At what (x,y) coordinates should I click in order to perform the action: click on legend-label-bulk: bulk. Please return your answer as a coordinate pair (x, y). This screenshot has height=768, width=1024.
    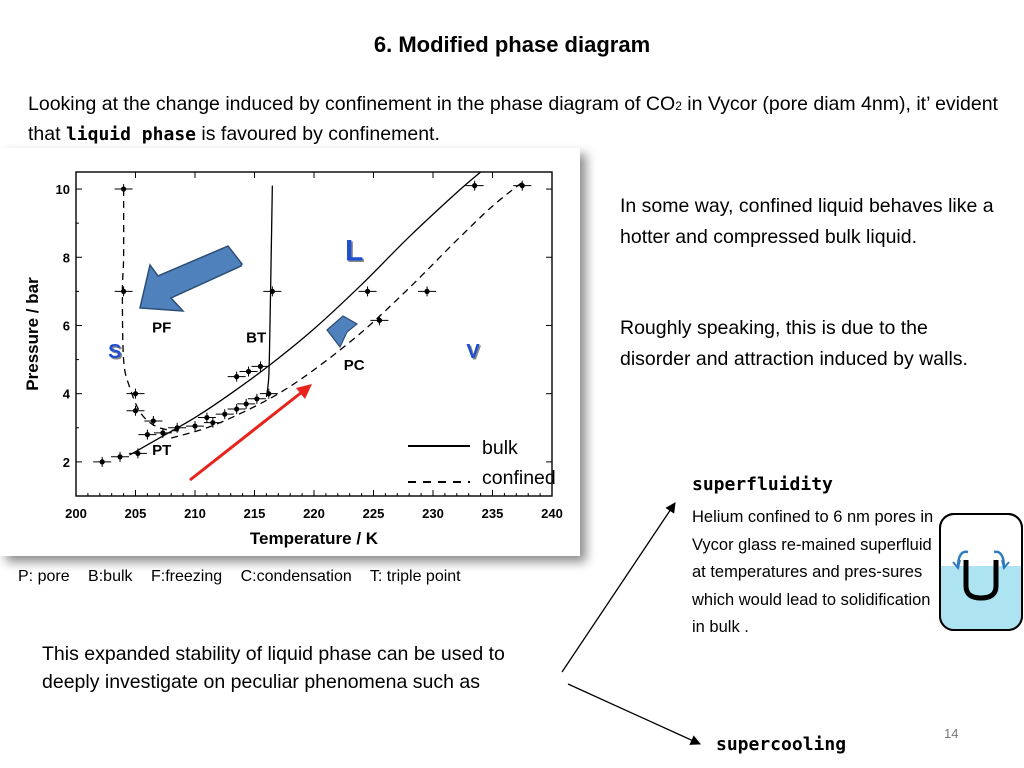
    Looking at the image, I should click on (500, 448).